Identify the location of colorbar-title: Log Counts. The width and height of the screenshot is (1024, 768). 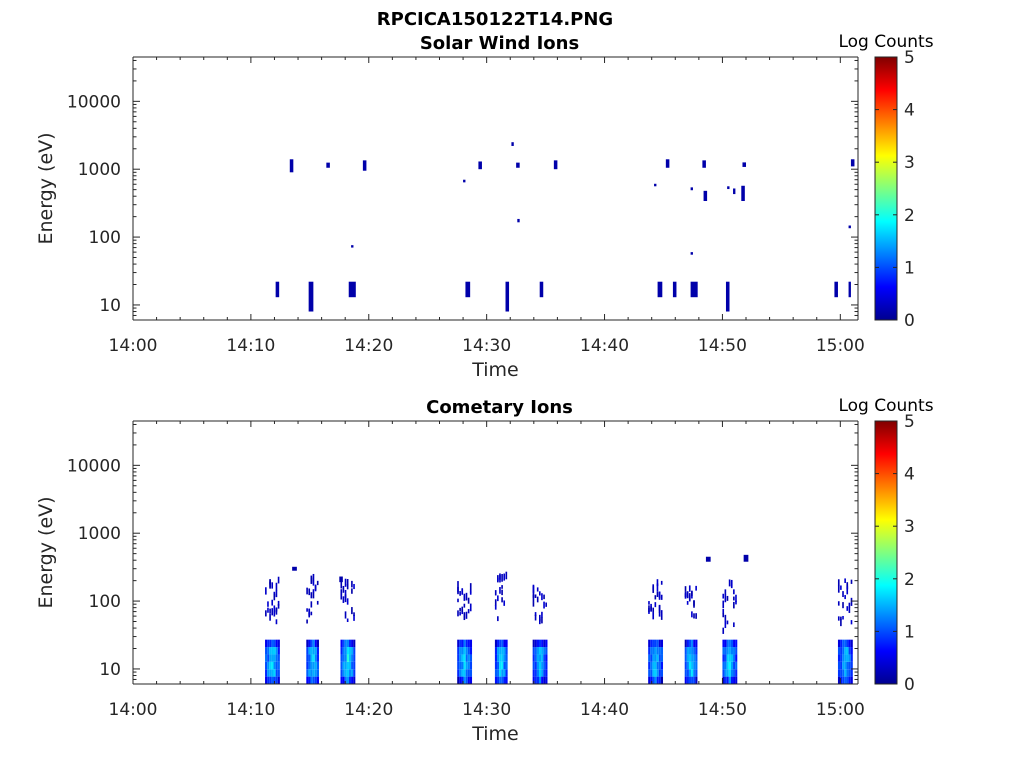
(885, 42).